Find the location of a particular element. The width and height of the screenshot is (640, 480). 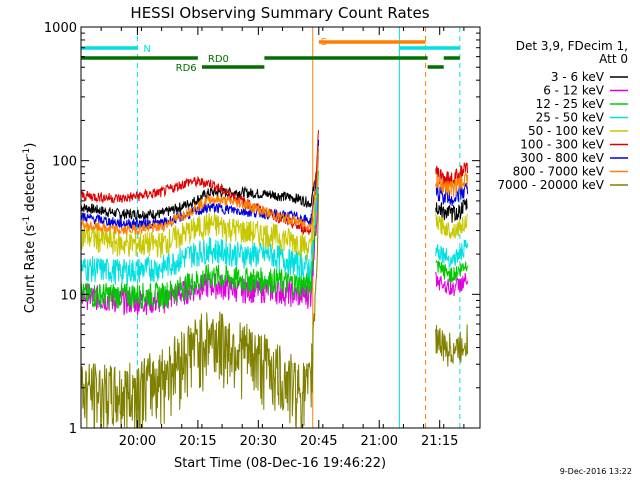

x-tick-label: 20:45 is located at coordinates (318, 441).